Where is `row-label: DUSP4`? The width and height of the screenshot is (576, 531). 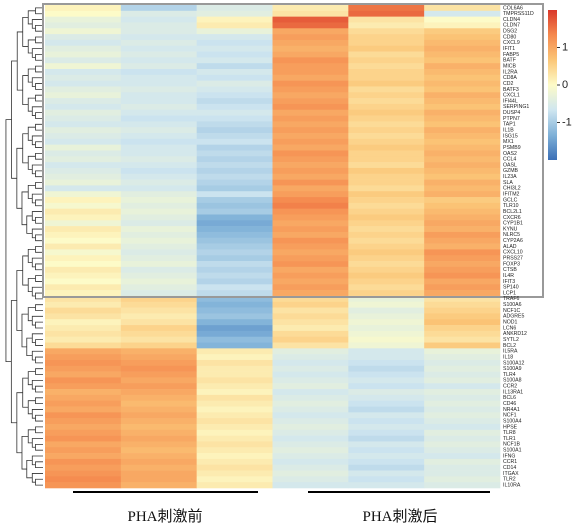 row-label: DUSP4 is located at coordinates (511, 113).